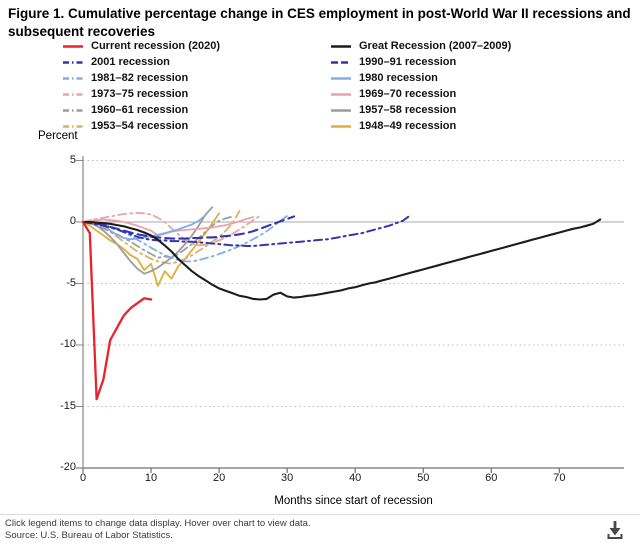 This screenshot has height=550, width=640. I want to click on y-tick-label: 0, so click(72, 221).